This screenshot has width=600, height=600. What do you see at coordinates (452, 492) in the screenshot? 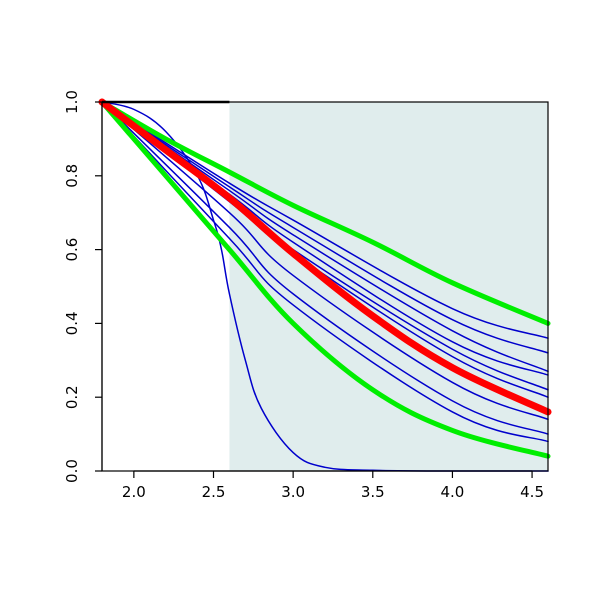
I see `x-tick-label: 4.0` at bounding box center [452, 492].